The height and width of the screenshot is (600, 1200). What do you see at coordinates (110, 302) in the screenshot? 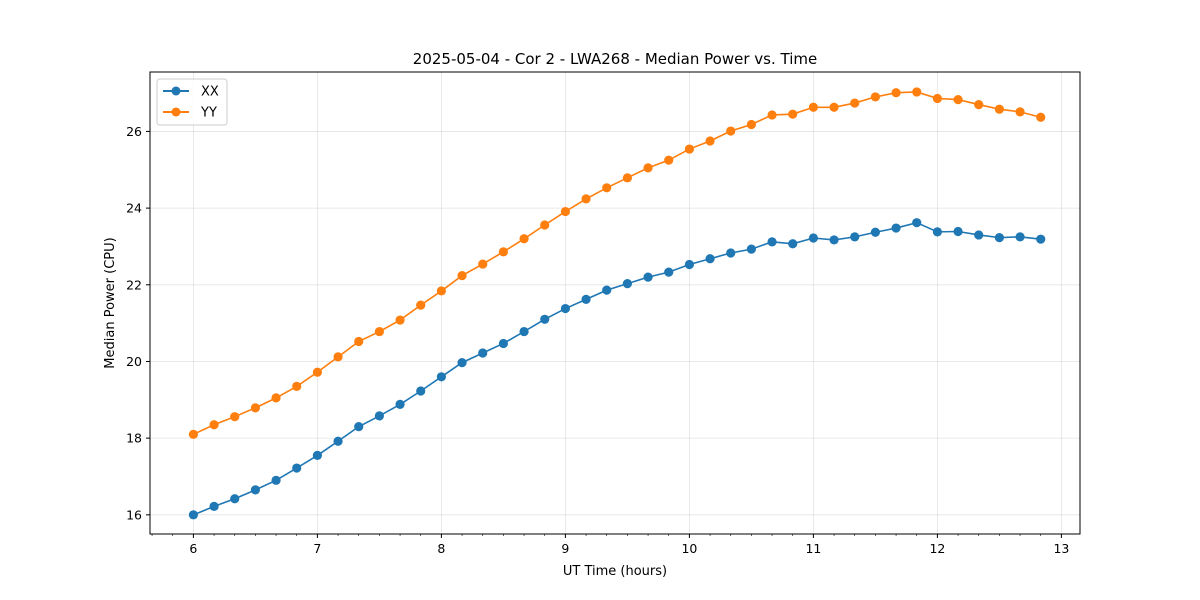
I see `y-axis-label: Median Power (CPU)` at bounding box center [110, 302].